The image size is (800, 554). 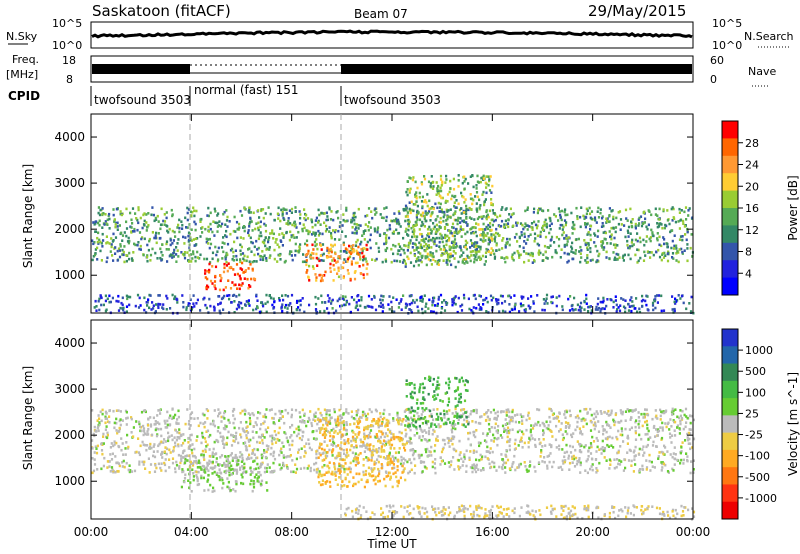 What do you see at coordinates (69, 60) in the screenshot?
I see `freq-tick-top: 18` at bounding box center [69, 60].